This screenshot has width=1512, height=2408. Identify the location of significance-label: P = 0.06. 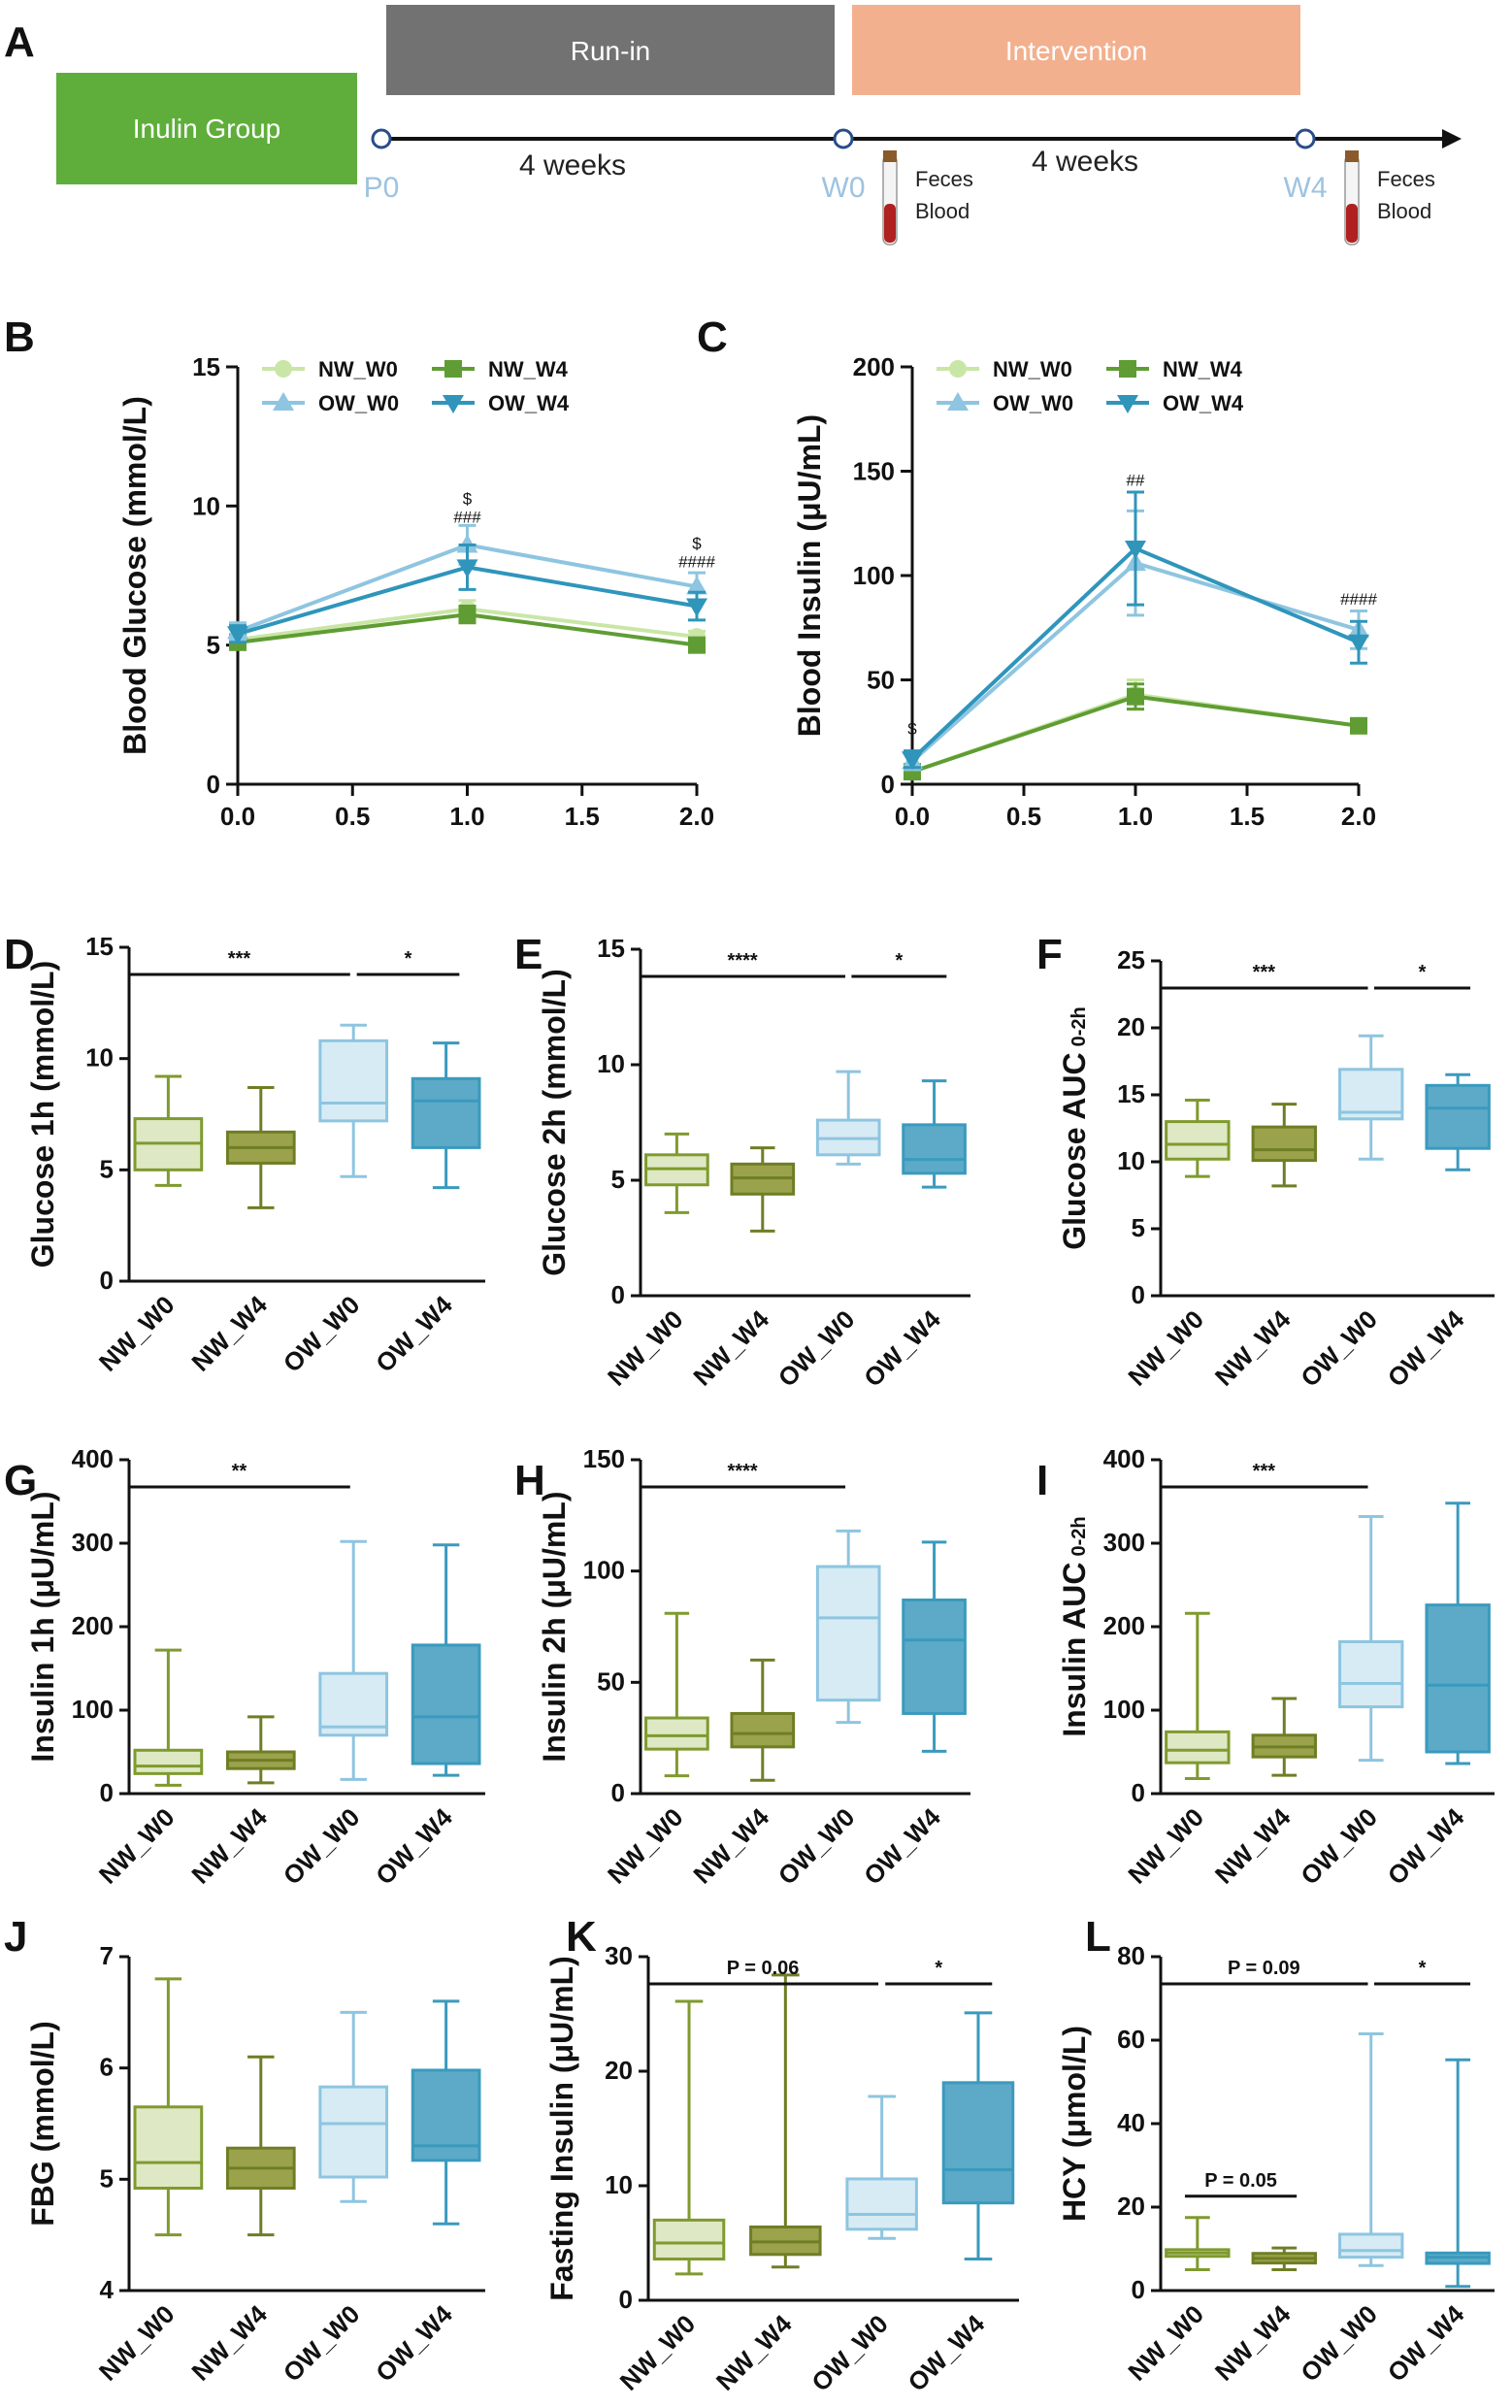
(763, 1968).